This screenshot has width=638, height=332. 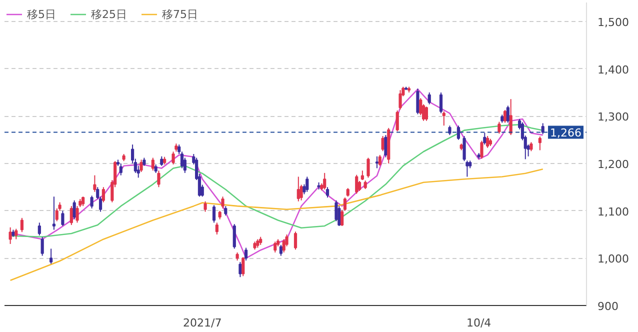 What do you see at coordinates (180, 14) in the screenshot?
I see `legend-label: 移75日` at bounding box center [180, 14].